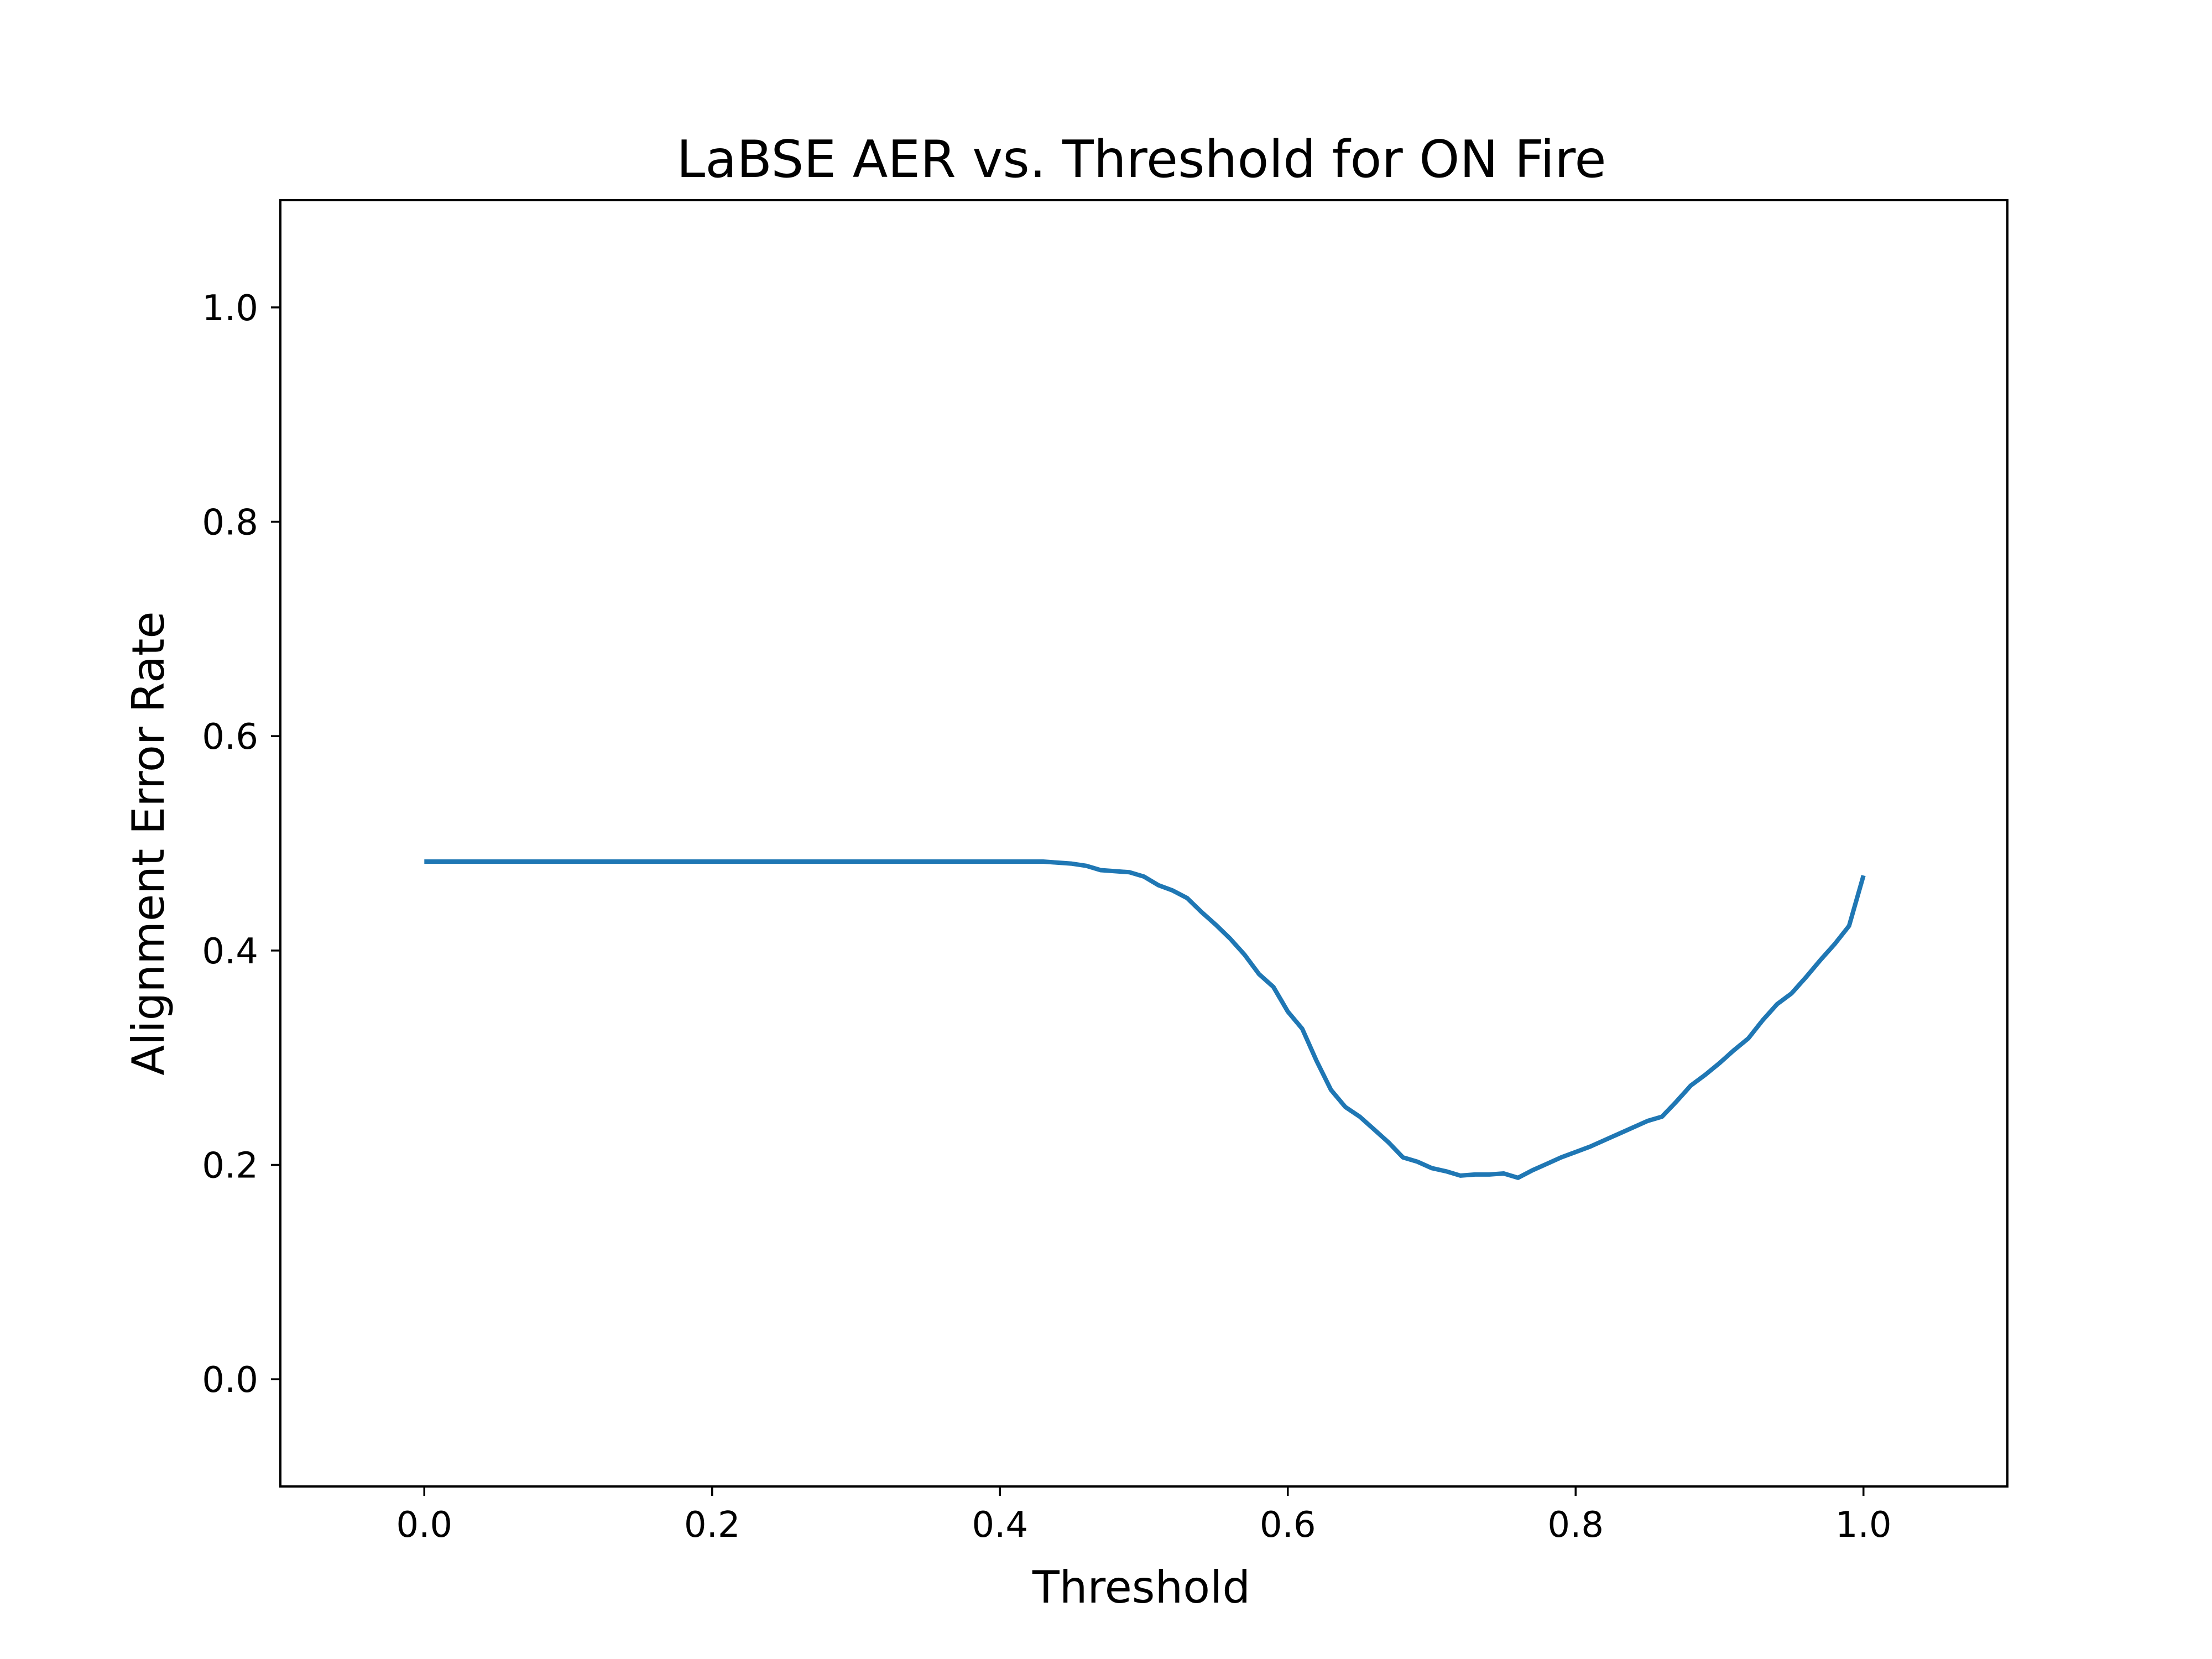 The image size is (2212, 1659). I want to click on y-tick-label: 0.6, so click(230, 737).